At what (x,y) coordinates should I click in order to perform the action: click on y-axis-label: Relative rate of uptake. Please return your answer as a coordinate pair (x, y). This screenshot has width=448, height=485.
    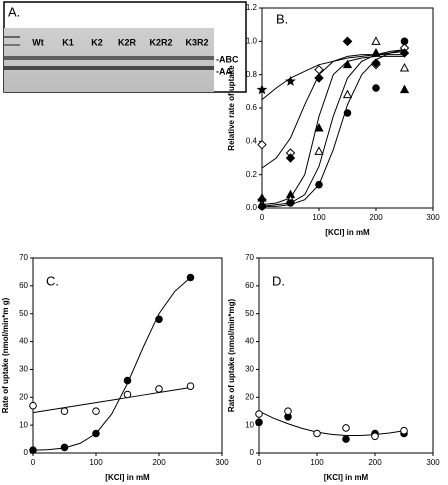
    Looking at the image, I should click on (231, 108).